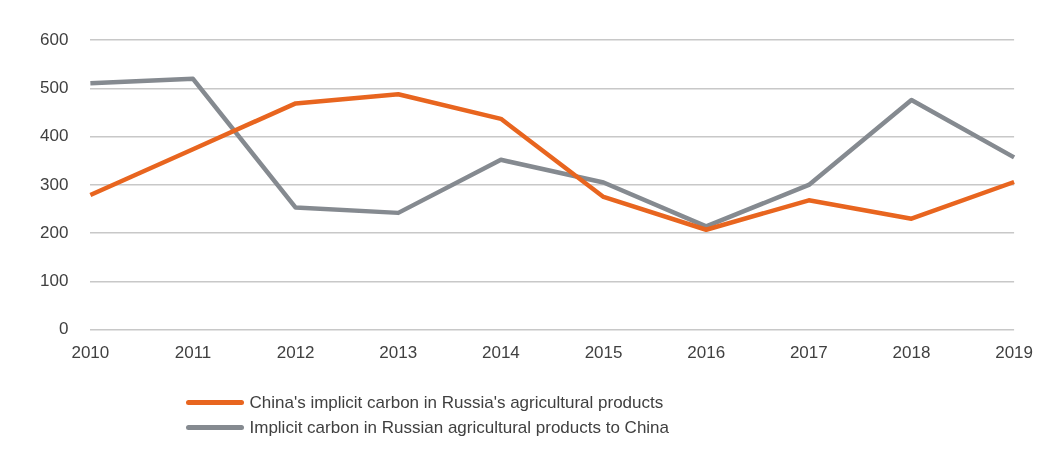  I want to click on x-tick-label: 2012, so click(295, 353).